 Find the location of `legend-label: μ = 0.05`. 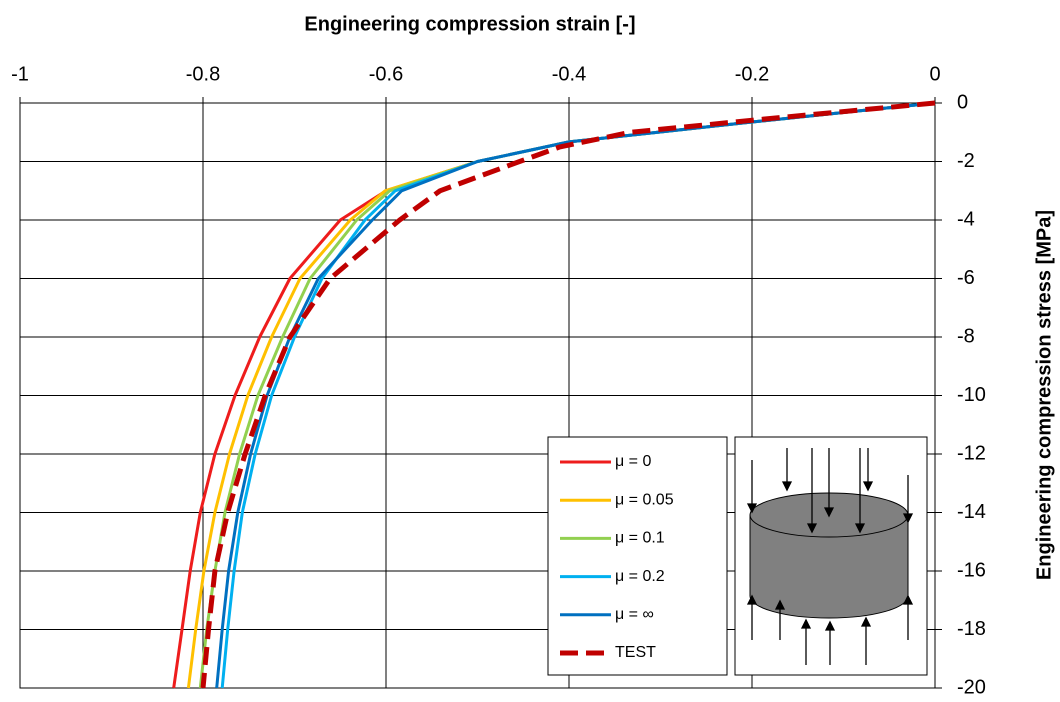

legend-label: μ = 0.05 is located at coordinates (644, 499).